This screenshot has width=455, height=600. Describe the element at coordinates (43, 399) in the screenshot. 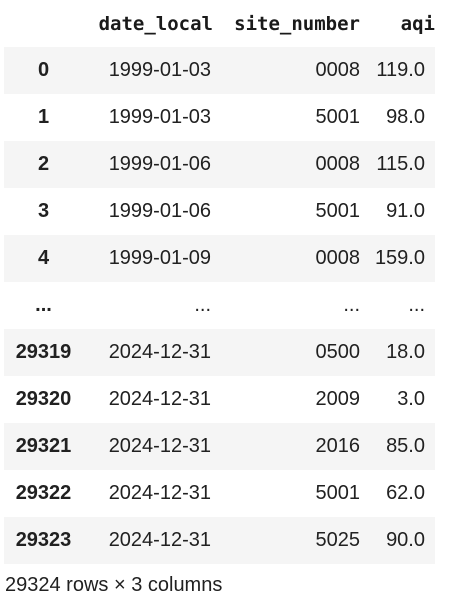

I see `row-index: 29320` at that location.